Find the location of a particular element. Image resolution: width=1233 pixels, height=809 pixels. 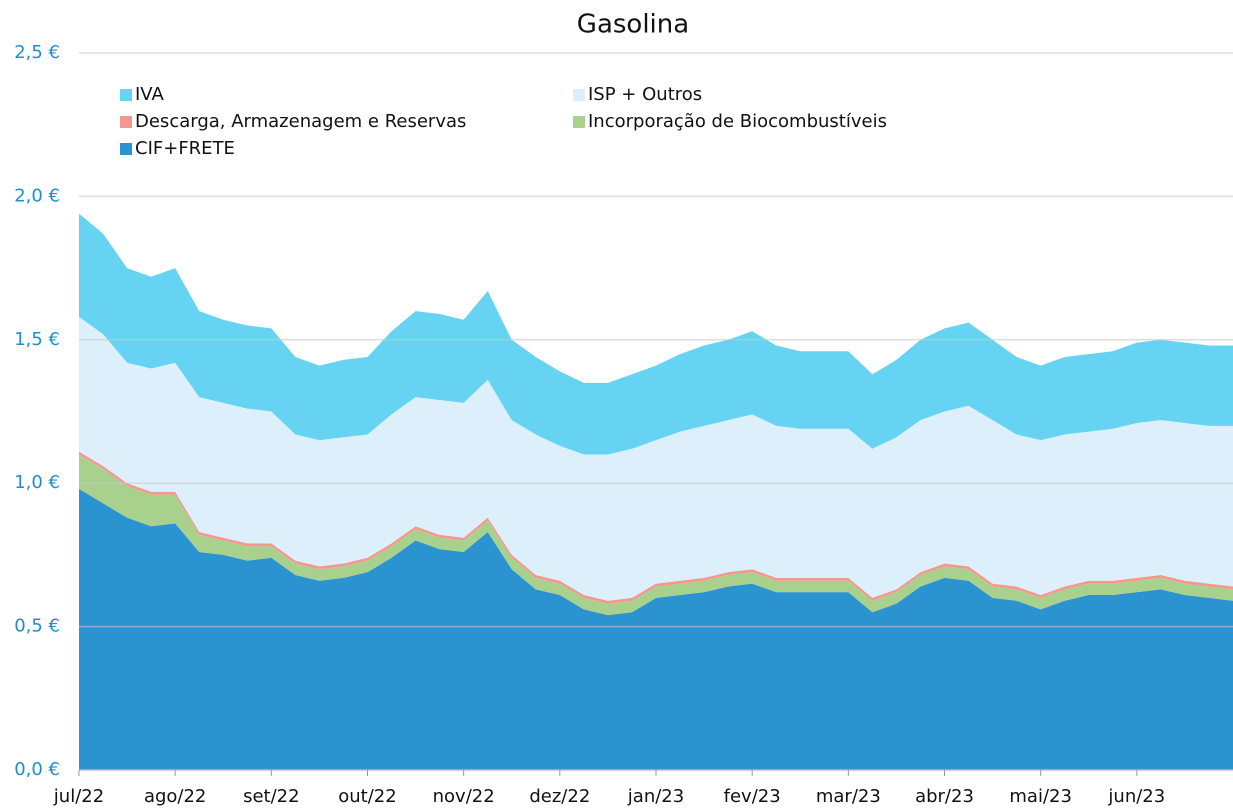

x-tick-label: mai/23 is located at coordinates (1040, 796).